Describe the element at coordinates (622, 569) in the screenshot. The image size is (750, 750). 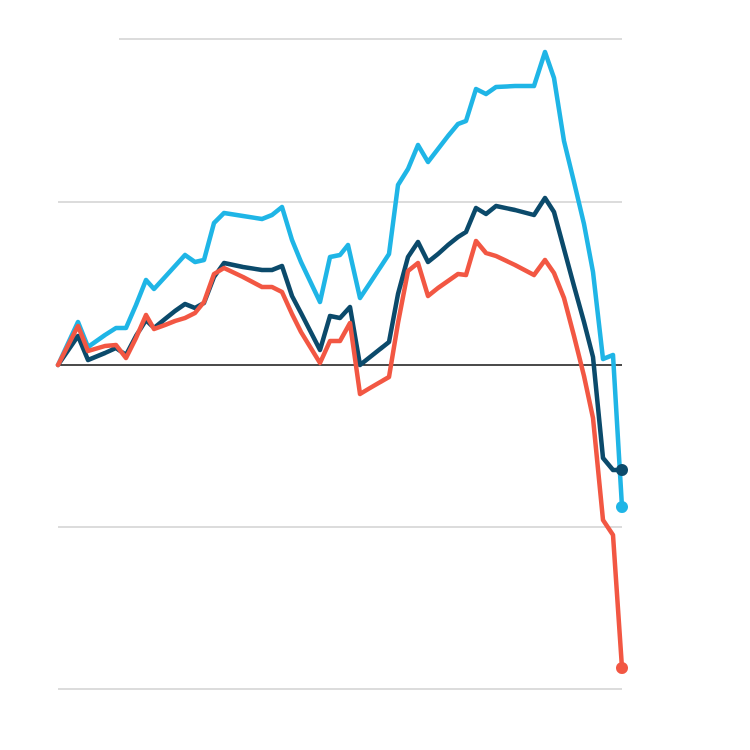
I see `end-markers` at that location.